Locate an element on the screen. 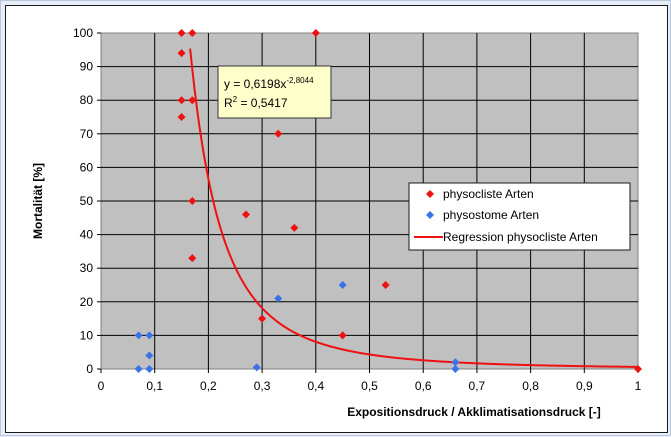  x-tick-label: 0,1 is located at coordinates (154, 386).